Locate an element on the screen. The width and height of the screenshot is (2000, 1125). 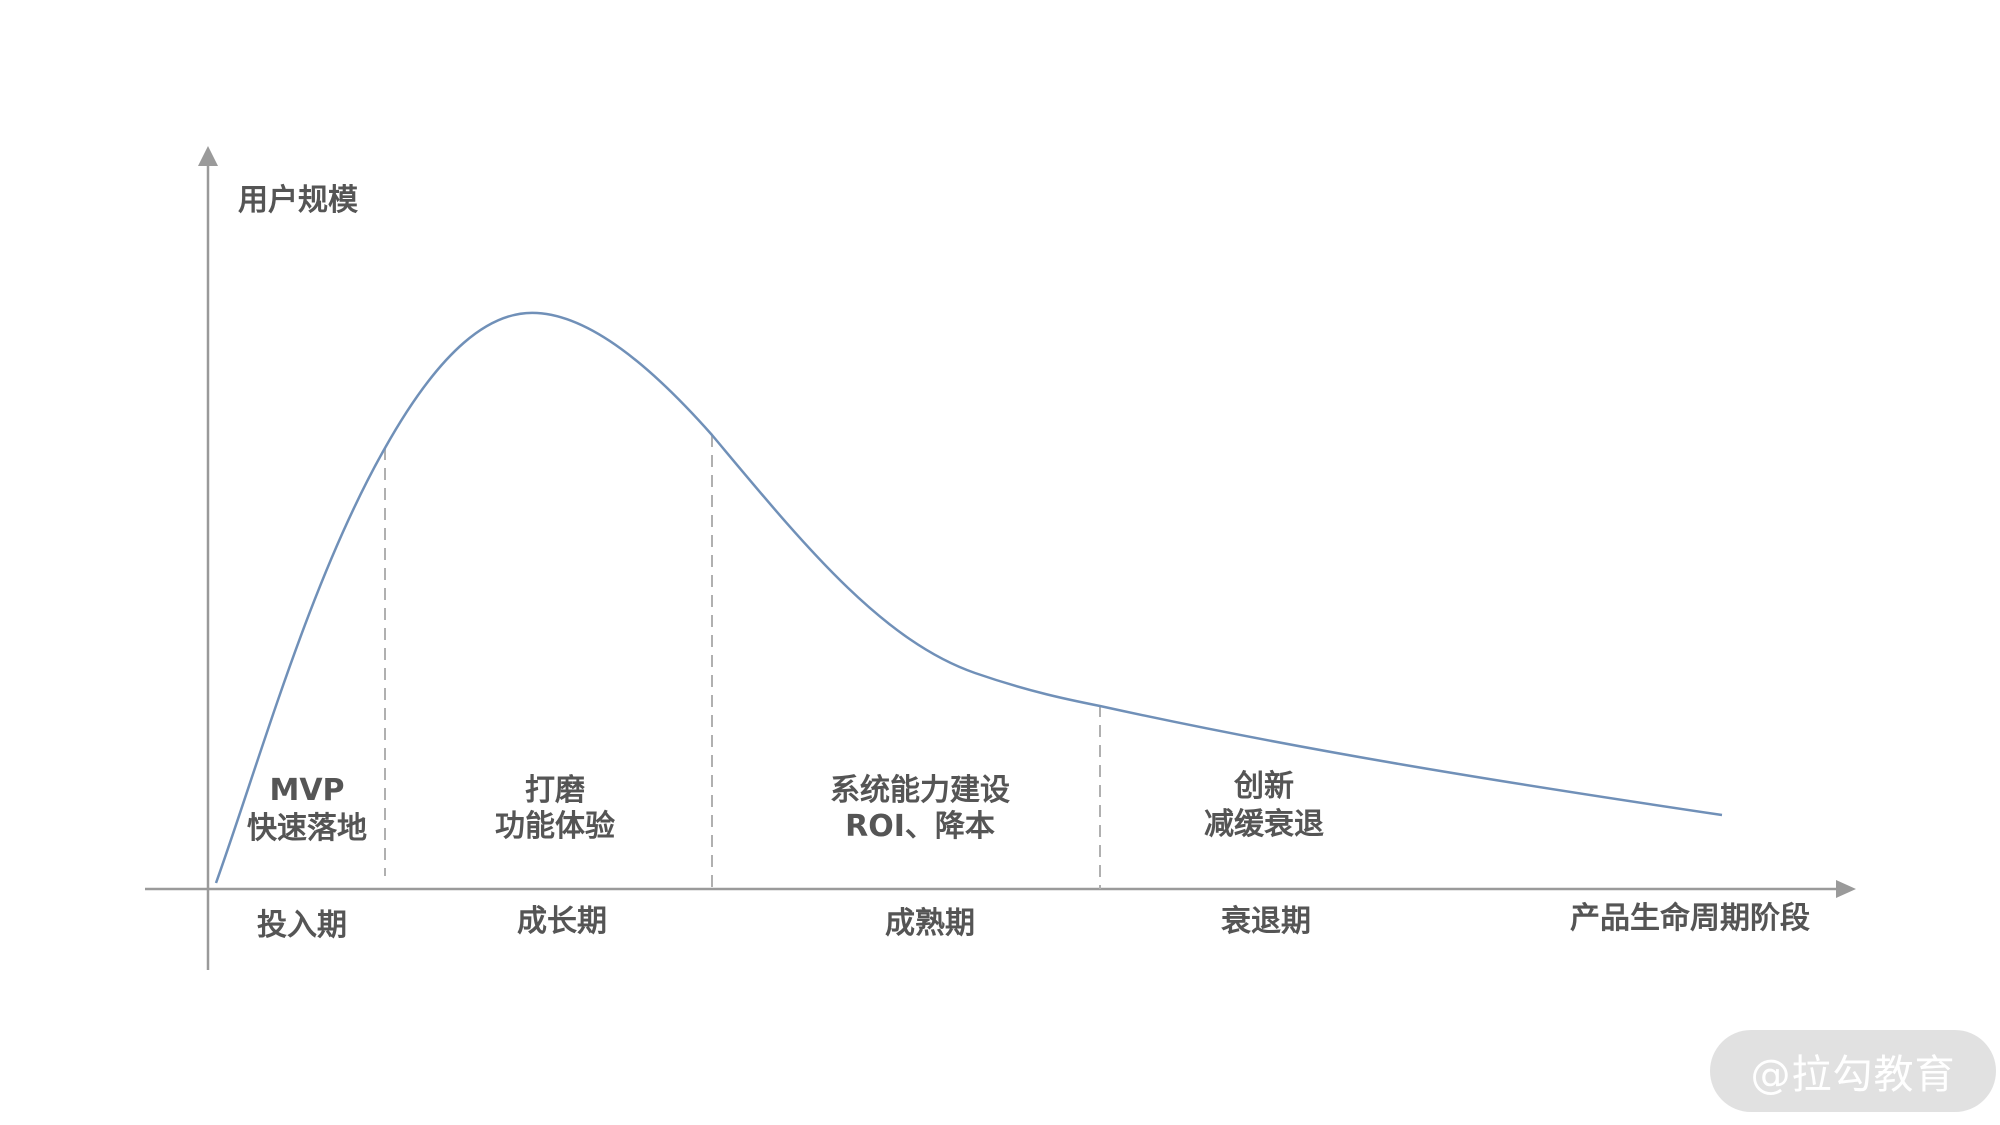
stage-3-description-line-2: ROI、降本 is located at coordinates (920, 826).